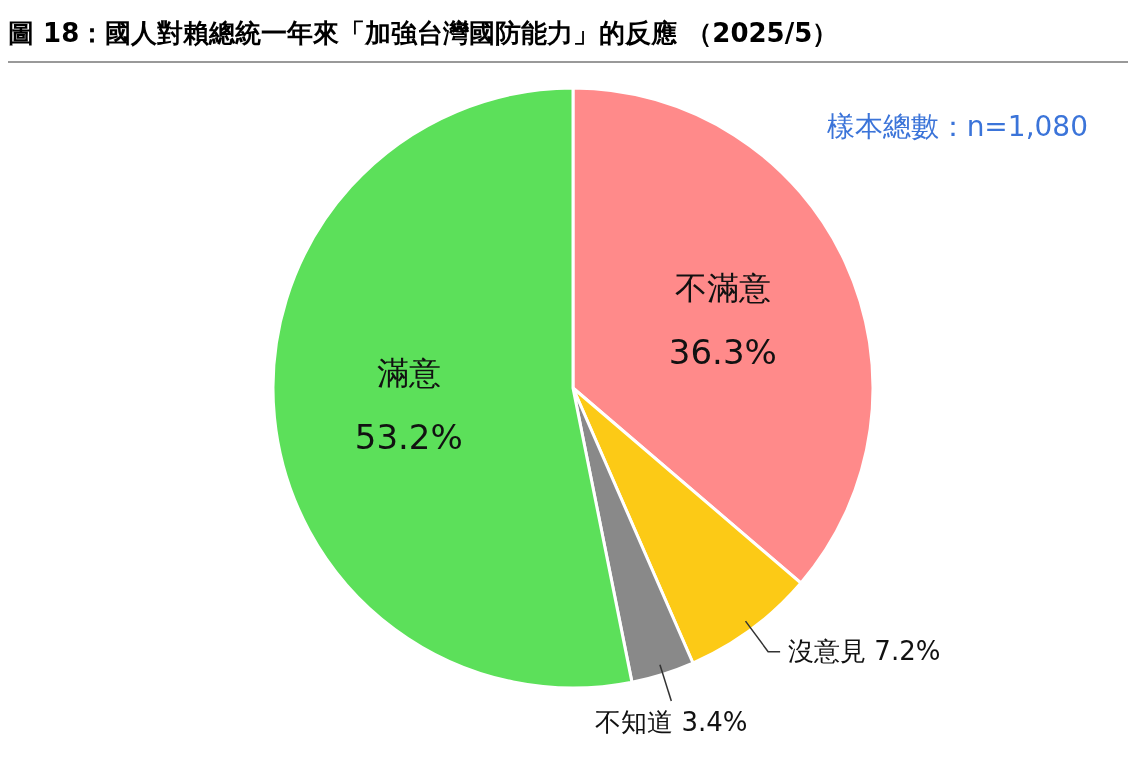 This screenshot has height=771, width=1136. I want to click on slice-label: 不滿意, so click(722, 287).